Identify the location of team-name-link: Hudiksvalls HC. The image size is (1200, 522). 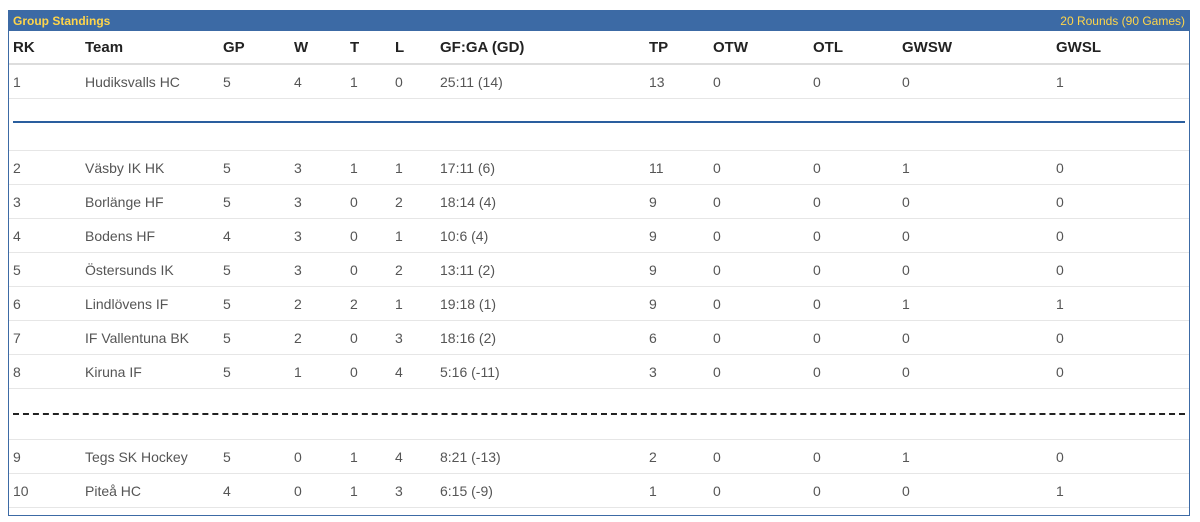
(132, 81).